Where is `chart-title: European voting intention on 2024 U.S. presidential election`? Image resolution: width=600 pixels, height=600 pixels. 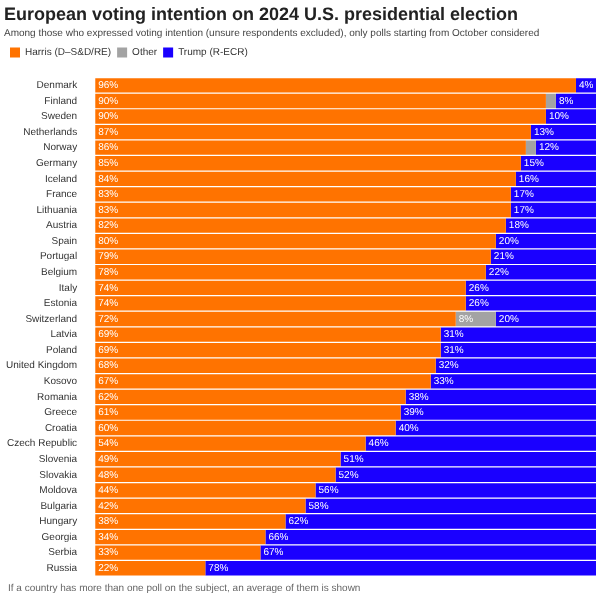
chart-title: European voting intention on 2024 U.S. presidential election is located at coordinates (261, 13).